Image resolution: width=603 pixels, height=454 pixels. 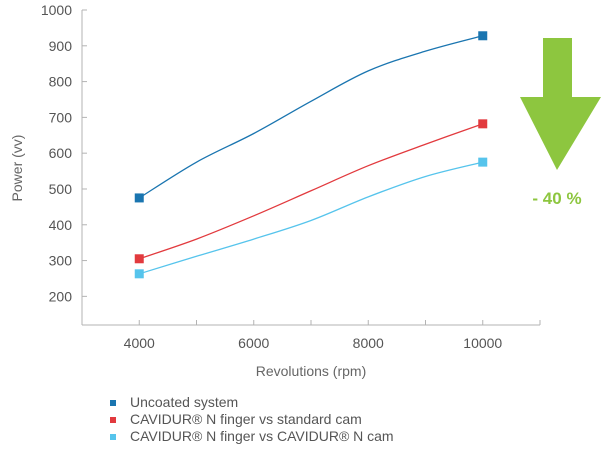 I want to click on y-tick-label: 600, so click(x=61, y=153).